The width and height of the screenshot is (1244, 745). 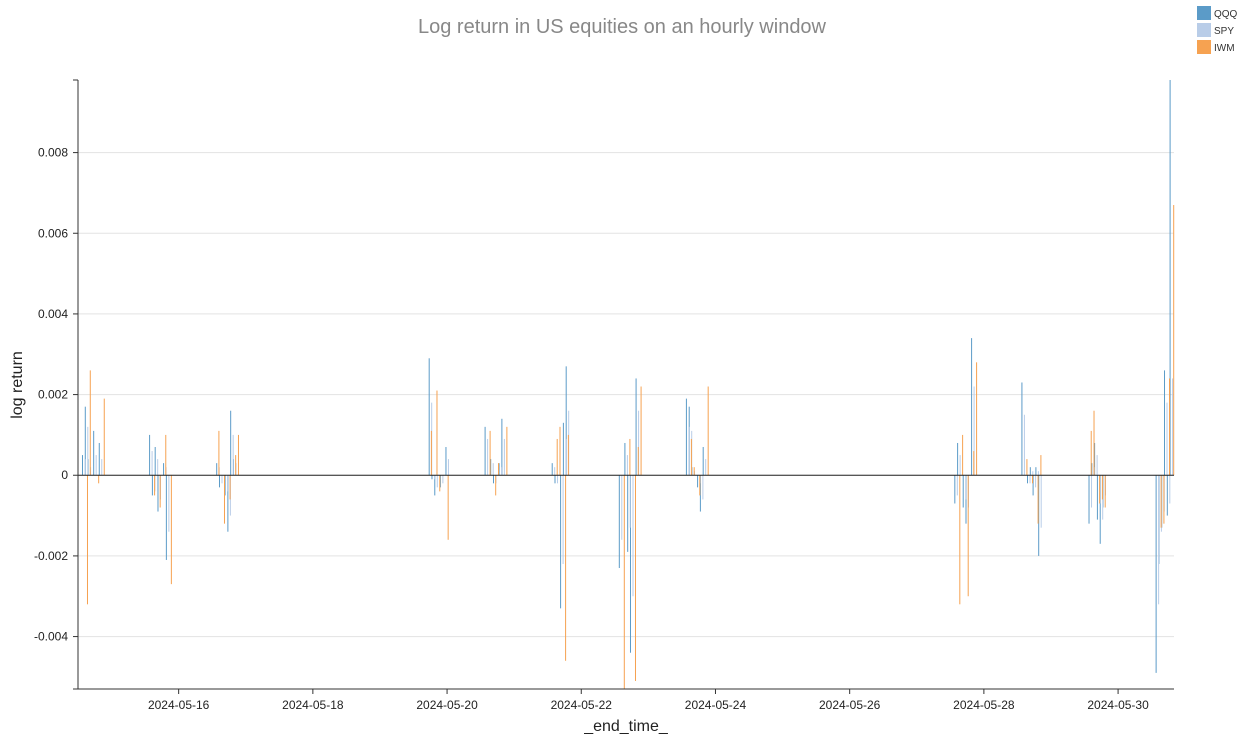 I want to click on y-tick-label: 0, so click(x=64, y=475).